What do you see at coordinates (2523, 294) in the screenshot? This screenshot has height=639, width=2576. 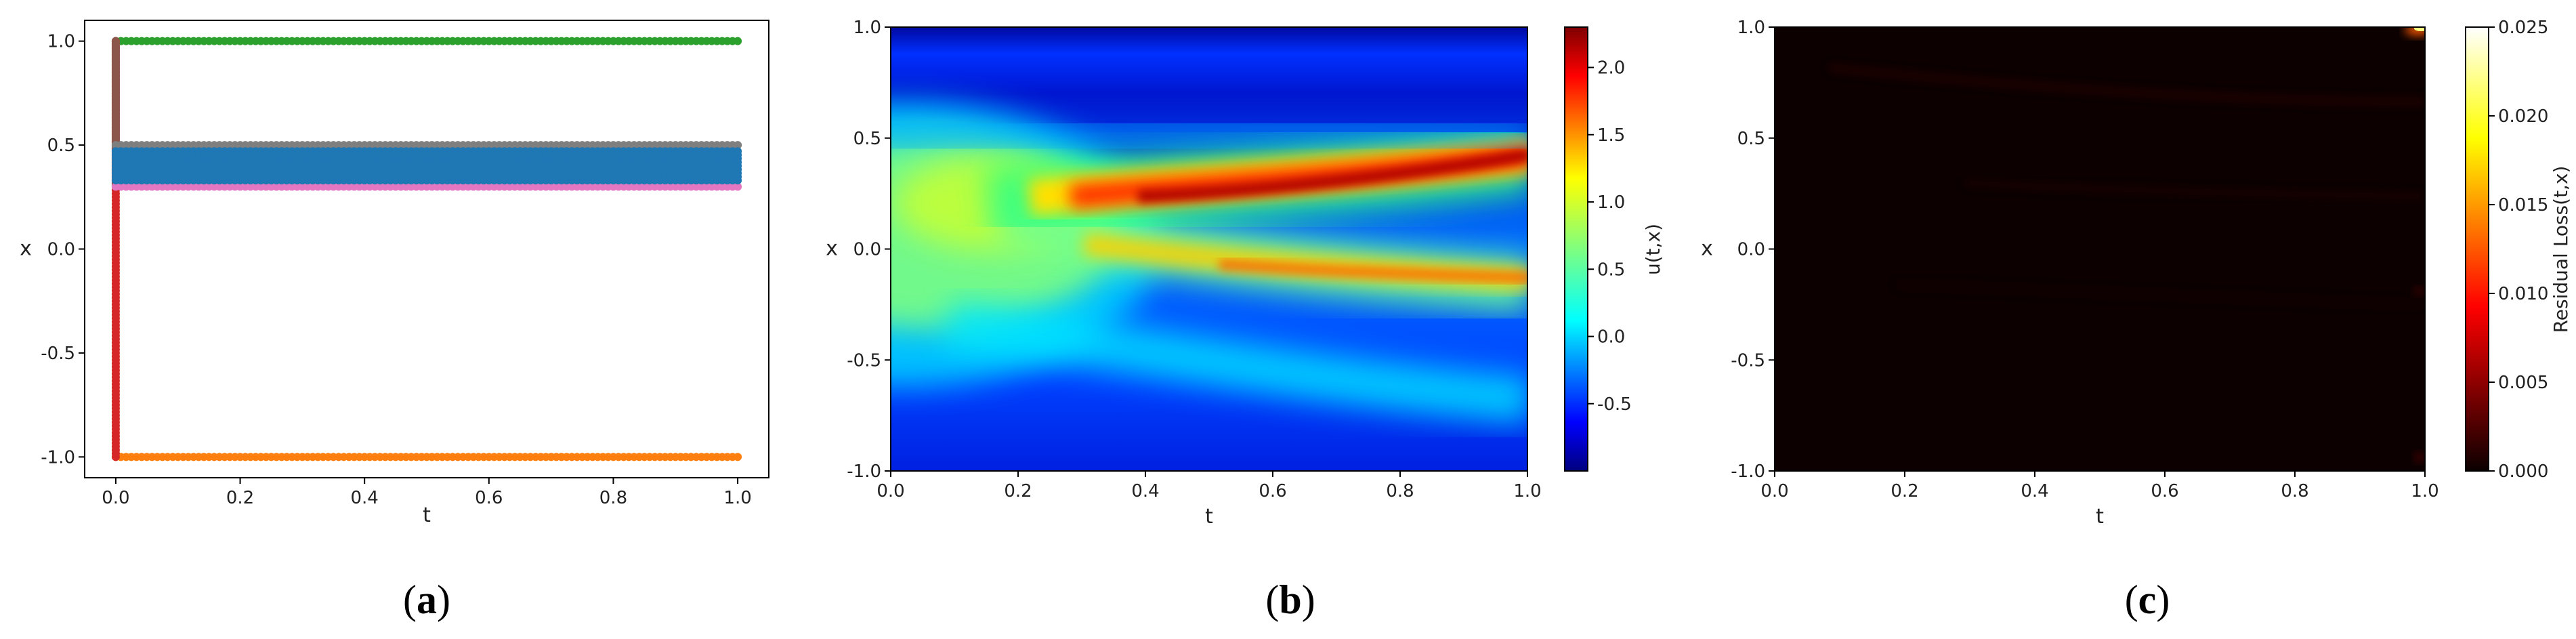 I see `colorbar-tick-label: 0.010` at bounding box center [2523, 294].